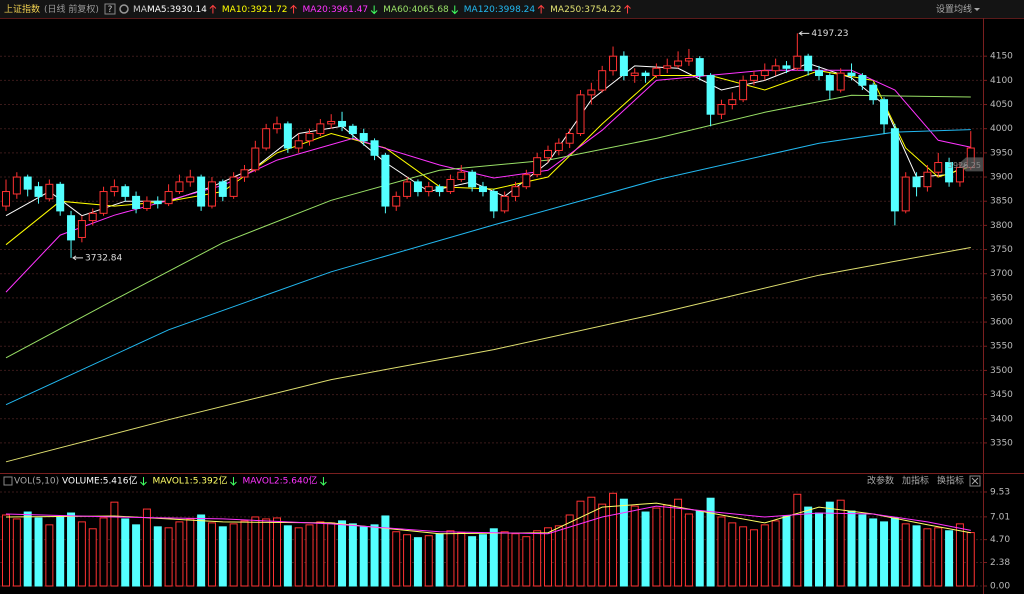  What do you see at coordinates (1001, 129) in the screenshot?
I see `y-tick-label: 4000` at bounding box center [1001, 129].